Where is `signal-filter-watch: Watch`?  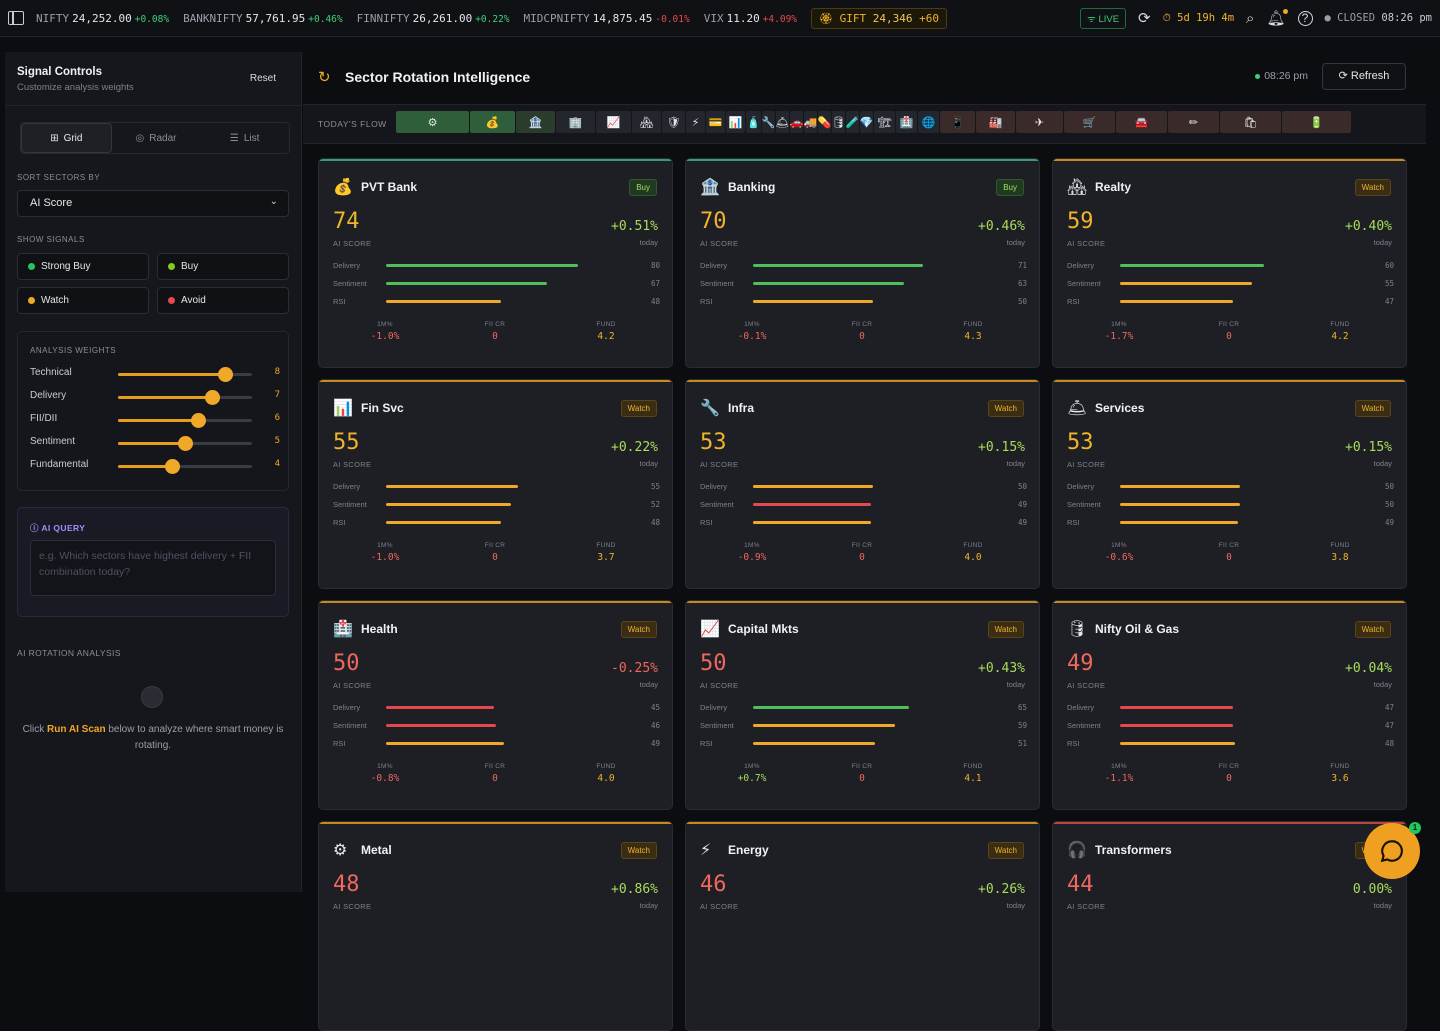 signal-filter-watch: Watch is located at coordinates (83, 300).